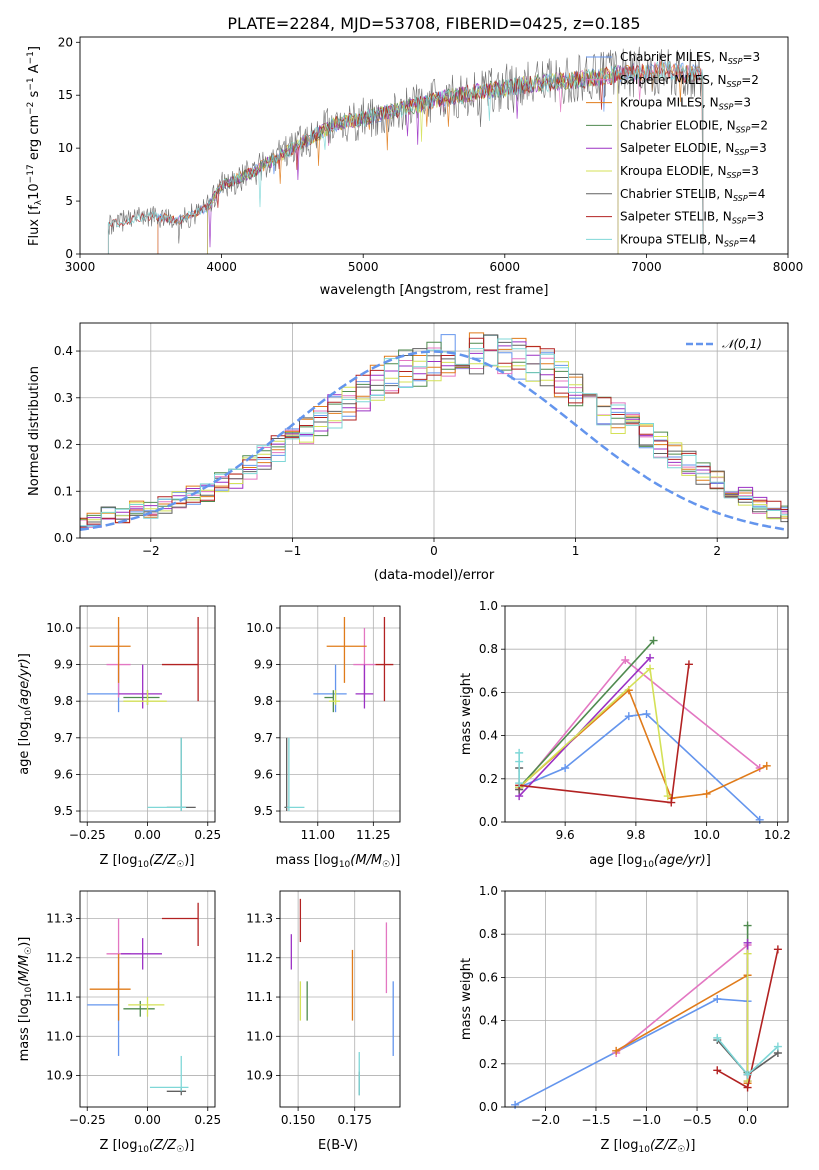  Describe the element at coordinates (259, 918) in the screenshot. I see `y-tick-label: 11.3` at that location.